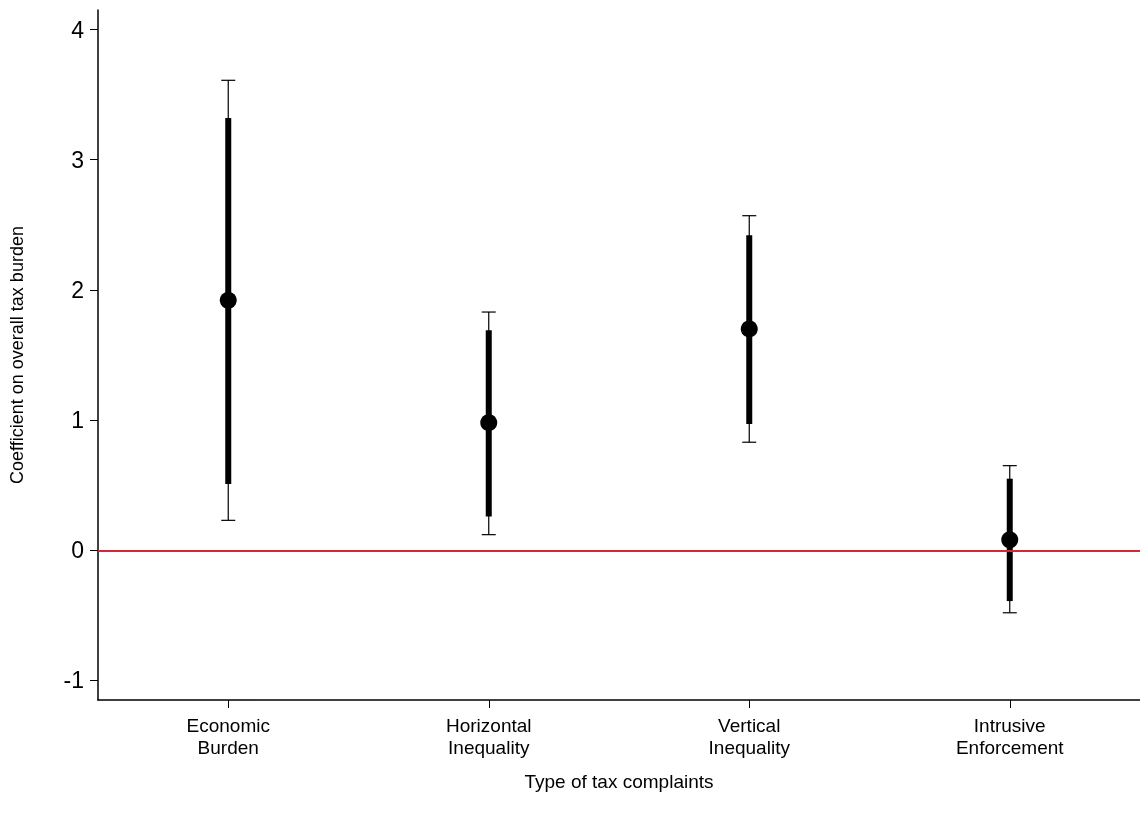 The height and width of the screenshot is (819, 1140). Describe the element at coordinates (228, 736) in the screenshot. I see `x-tick-label: Economic Burden` at that location.